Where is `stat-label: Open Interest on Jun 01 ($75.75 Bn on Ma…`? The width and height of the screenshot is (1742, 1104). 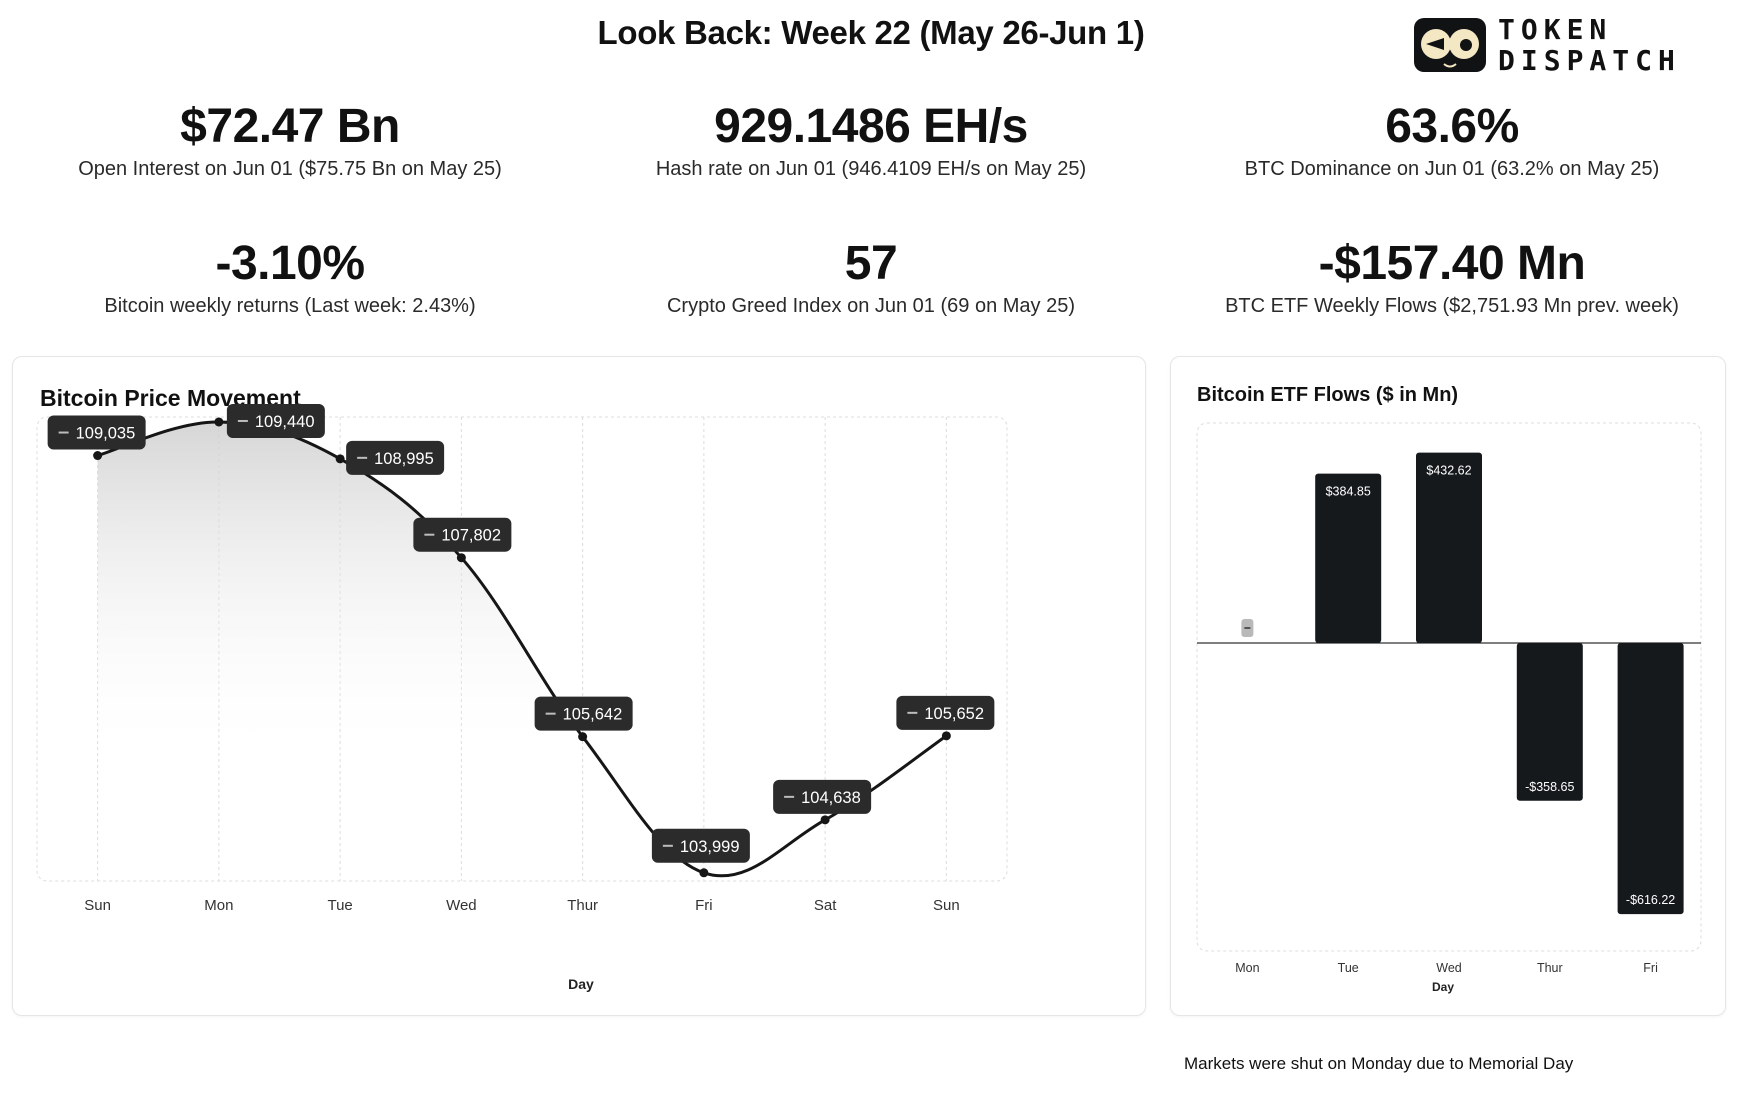
stat-label: Open Interest on Jun 01 ($75.75 Bn on Ma… is located at coordinates (290, 169).